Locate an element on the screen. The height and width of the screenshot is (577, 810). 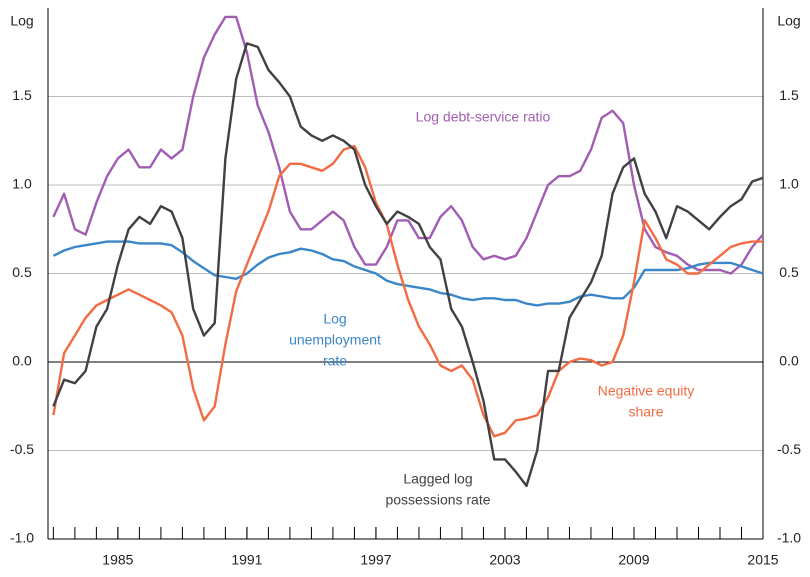
y-tick-label: 1.0 is located at coordinates (22, 184).